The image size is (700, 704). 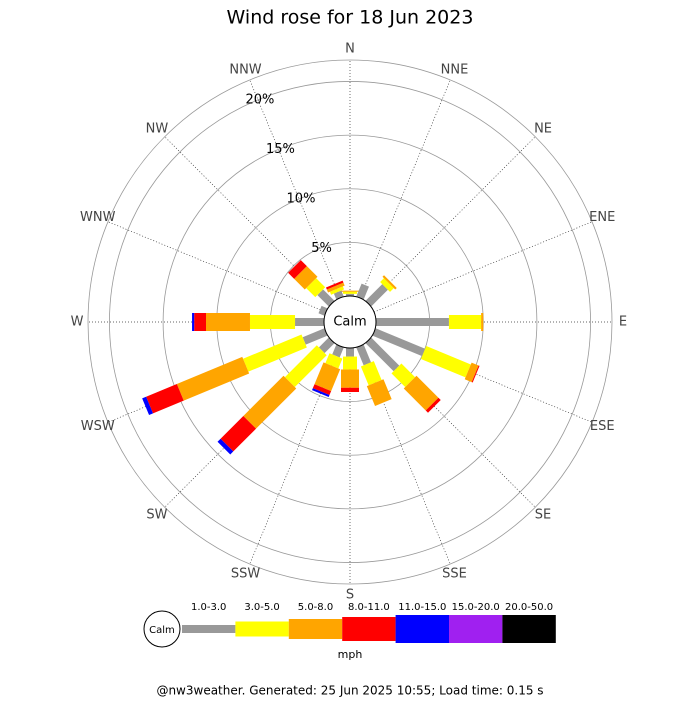 I want to click on direction-label: WSW, so click(x=98, y=426).